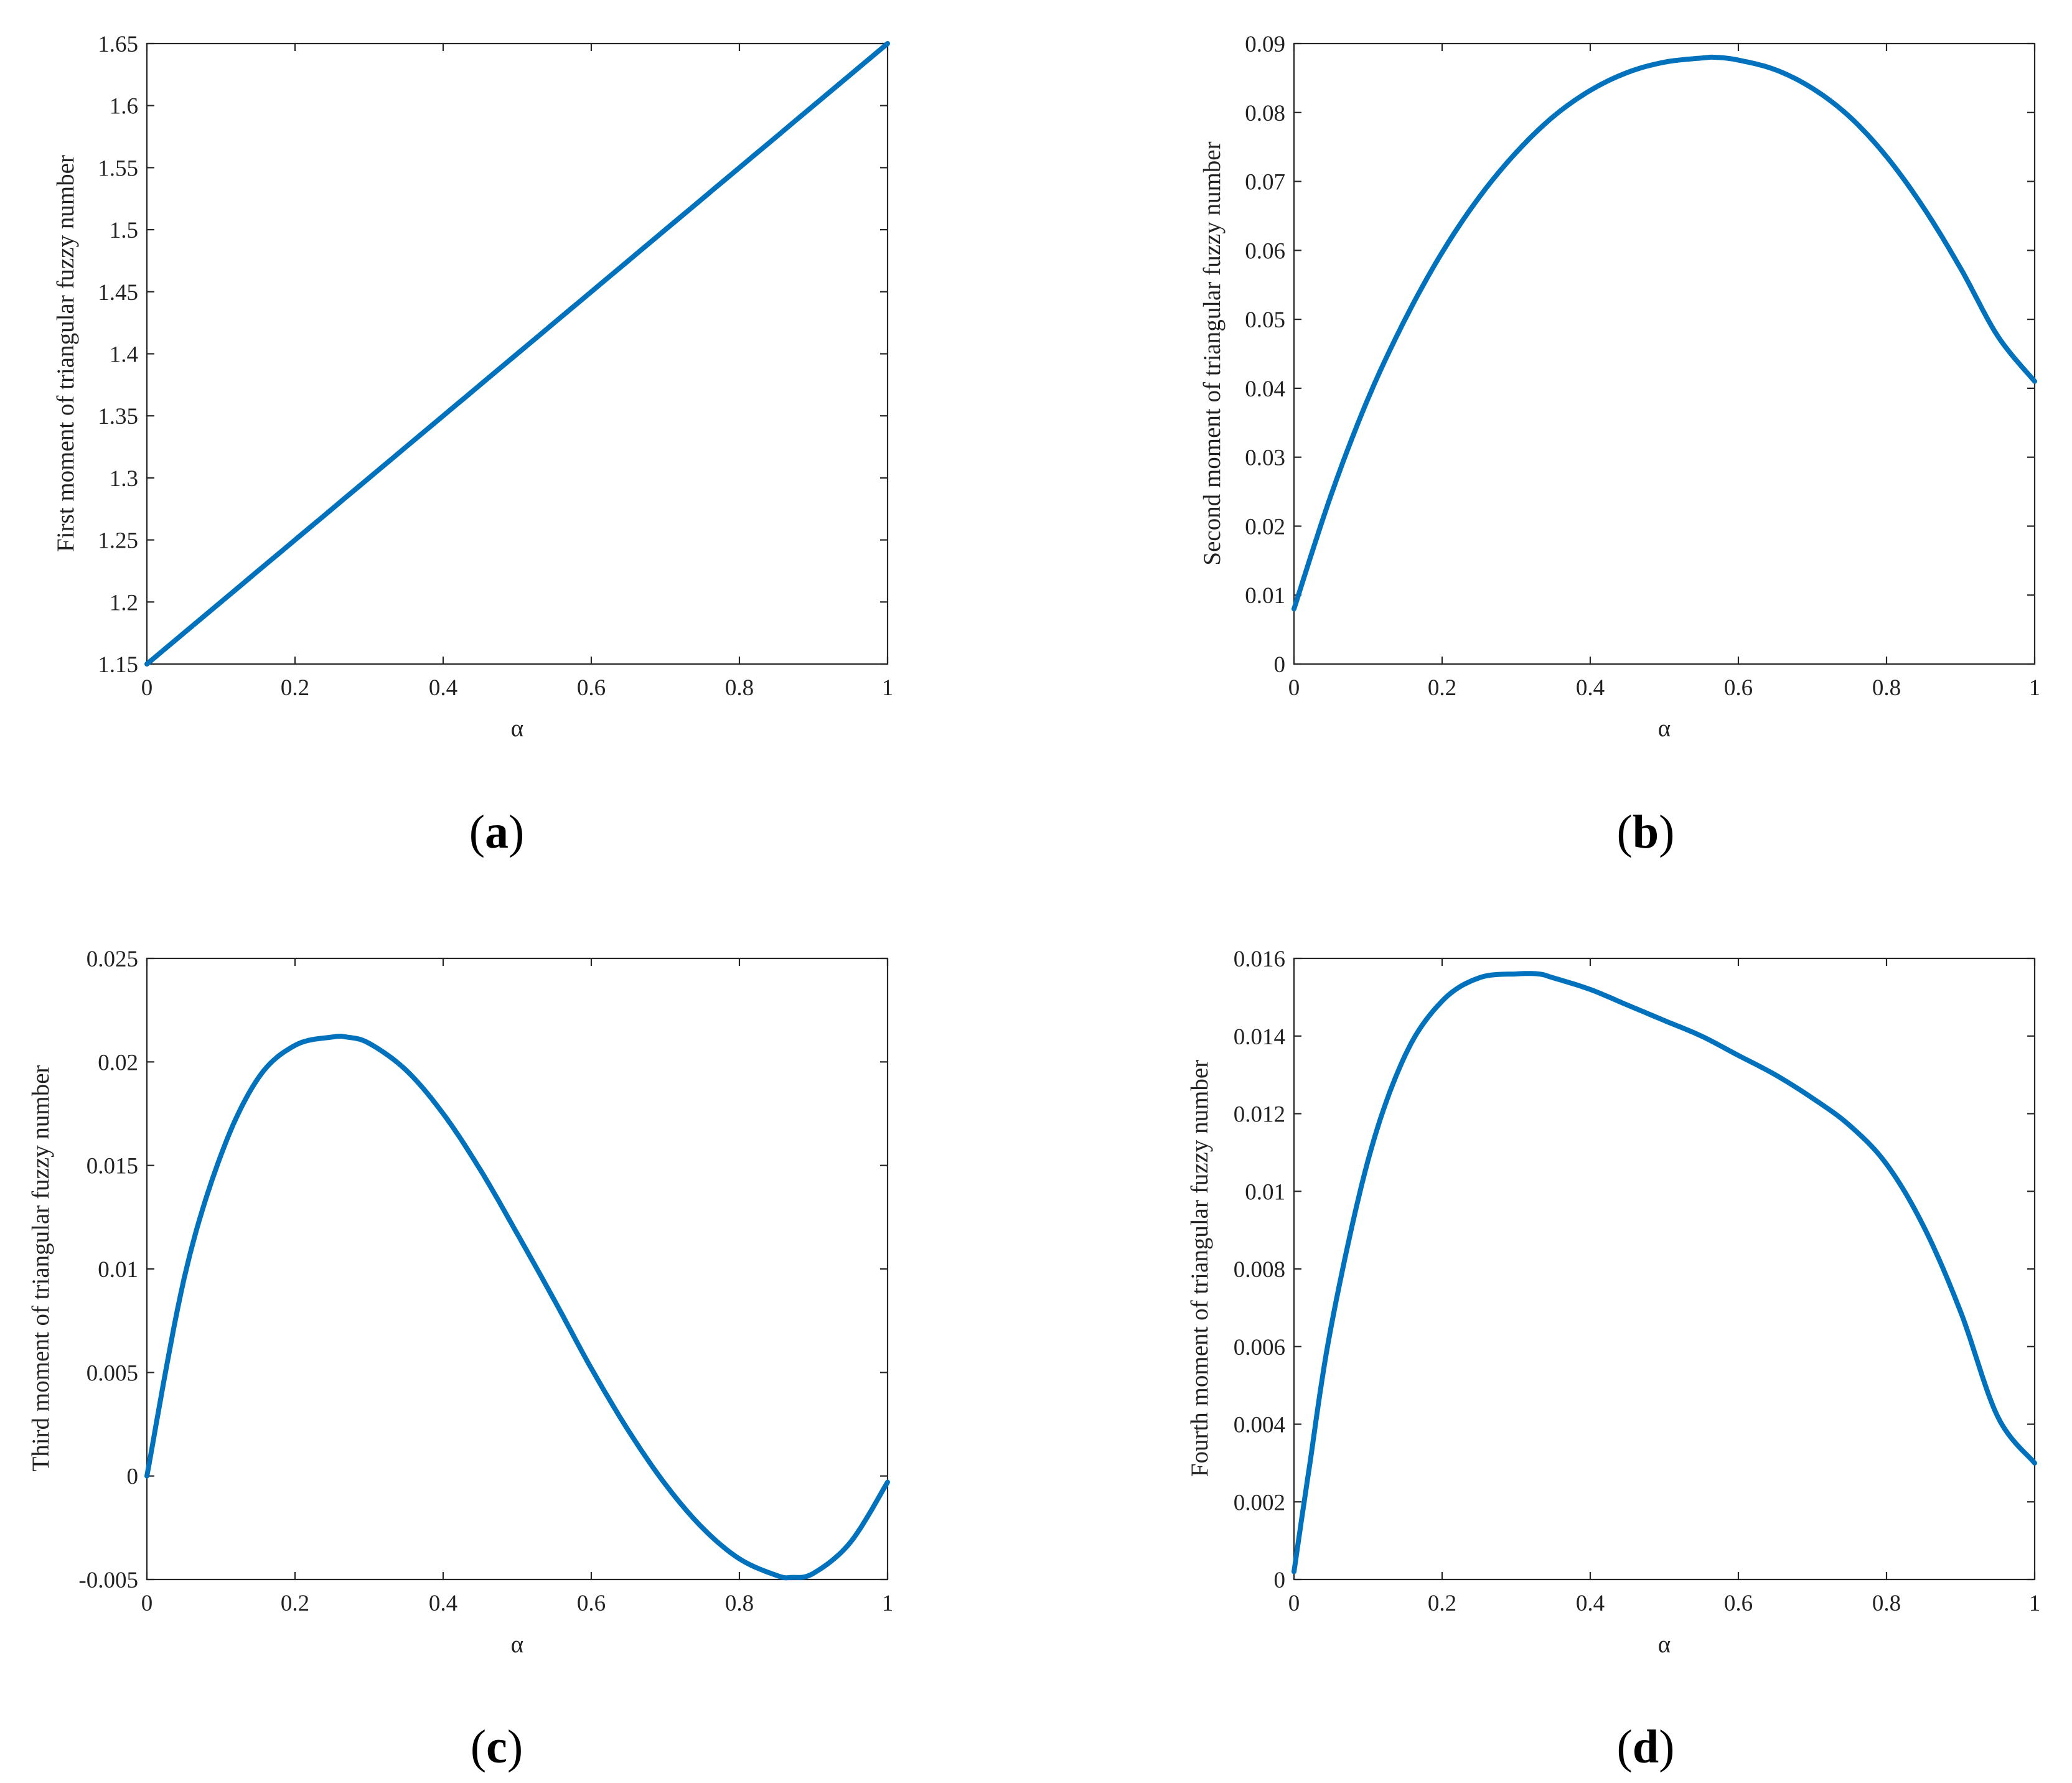 This screenshot has height=1783, width=2072. I want to click on y-tick-label: 1.65, so click(118, 45).